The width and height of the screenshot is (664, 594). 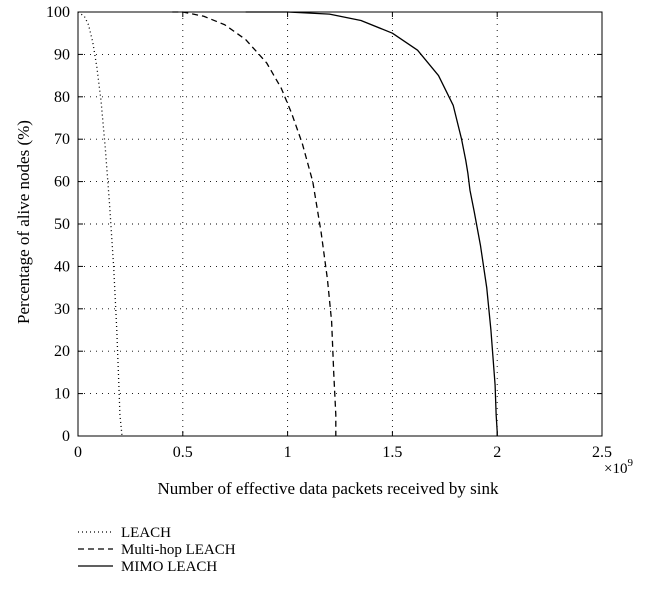 I want to click on legend-label: Multi-hop LEACH, so click(x=178, y=550).